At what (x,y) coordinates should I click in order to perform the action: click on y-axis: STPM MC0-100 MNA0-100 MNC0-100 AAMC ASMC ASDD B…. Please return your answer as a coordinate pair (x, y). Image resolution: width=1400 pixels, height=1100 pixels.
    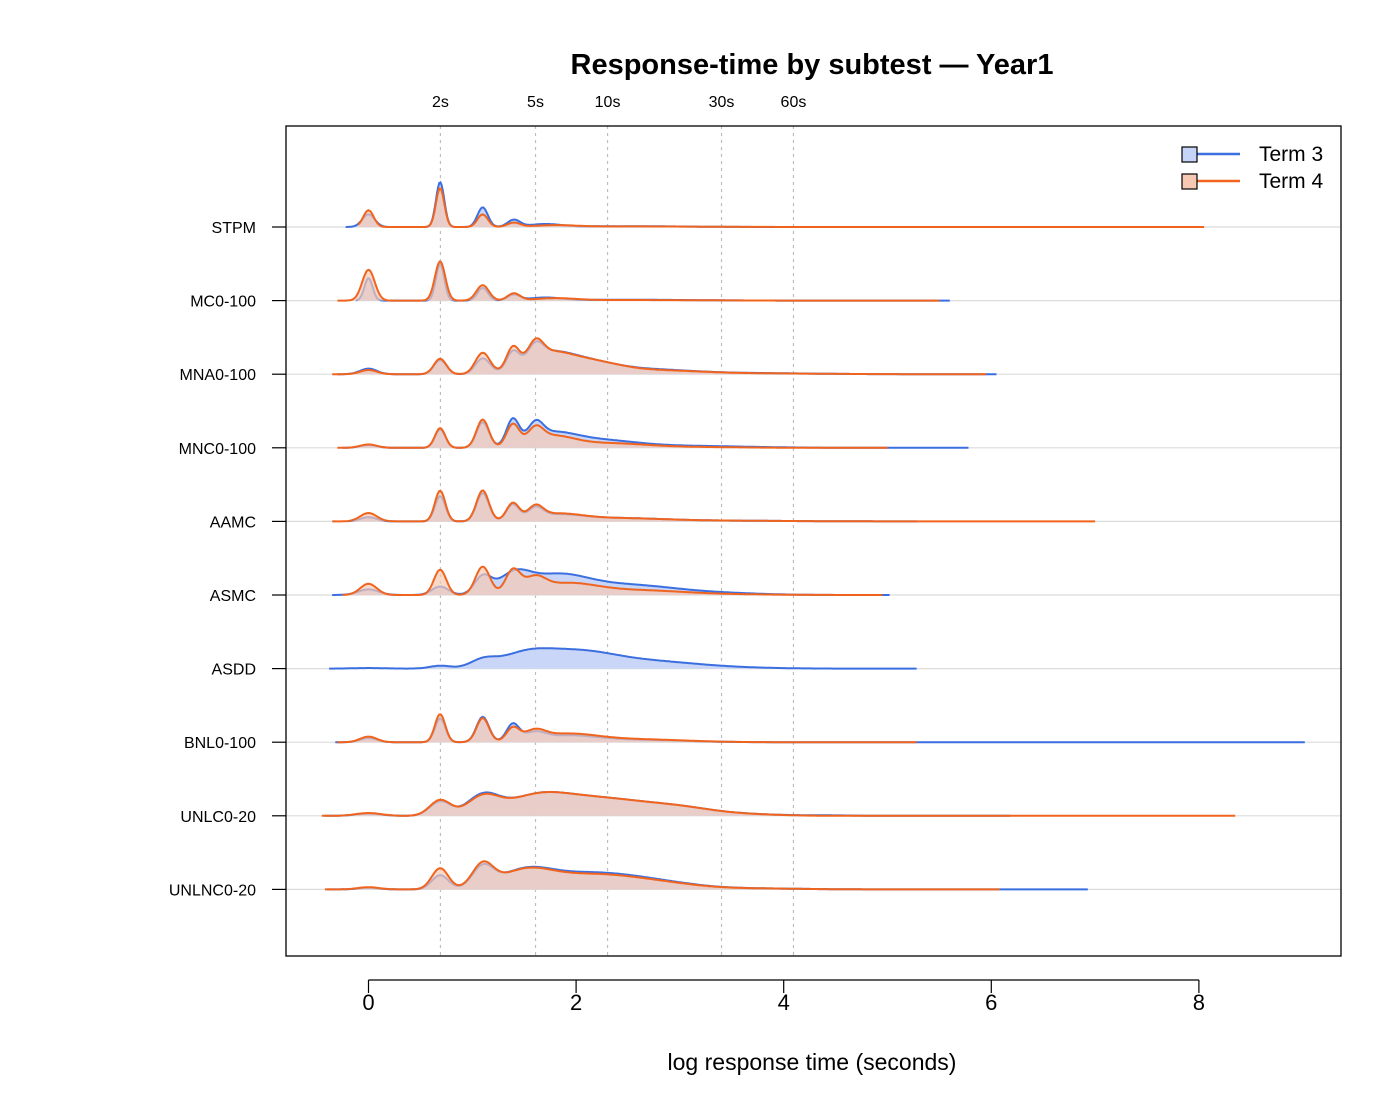
    Looking at the image, I should click on (227, 559).